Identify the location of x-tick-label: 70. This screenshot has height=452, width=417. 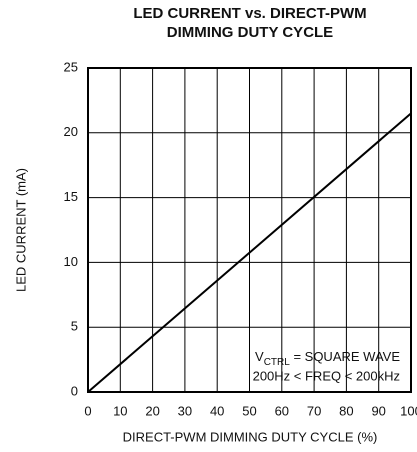
(314, 410).